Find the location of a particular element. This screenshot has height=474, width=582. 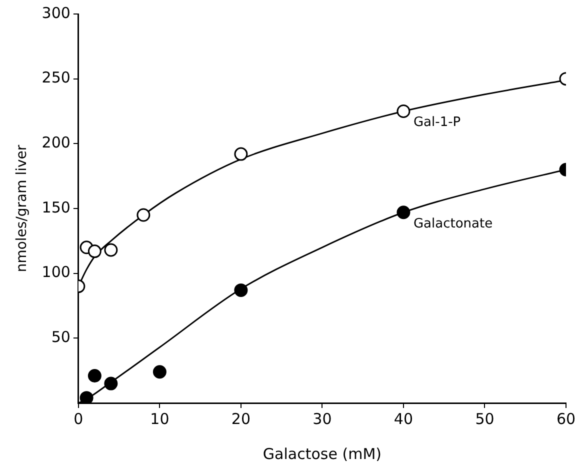

series-label: Gal-1-P is located at coordinates (437, 122).